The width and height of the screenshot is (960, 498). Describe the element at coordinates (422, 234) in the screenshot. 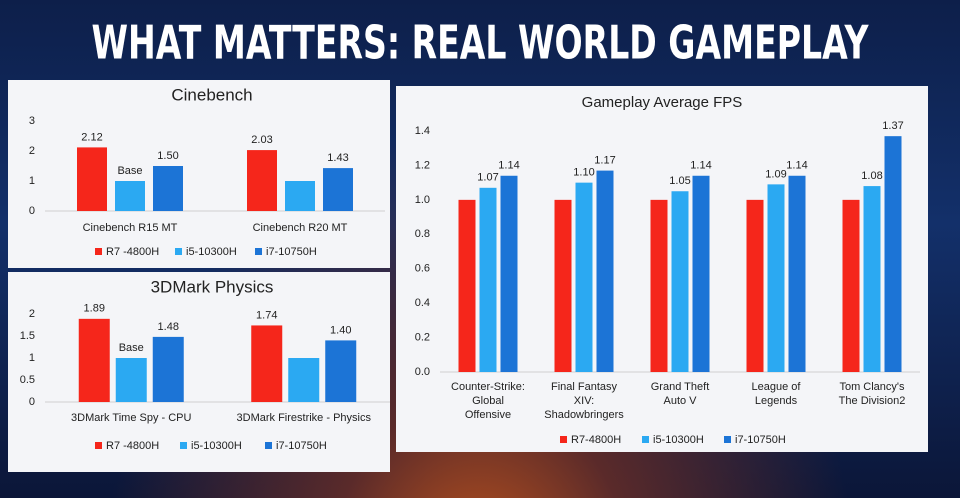

I see `y-tick-label: 0.8` at that location.